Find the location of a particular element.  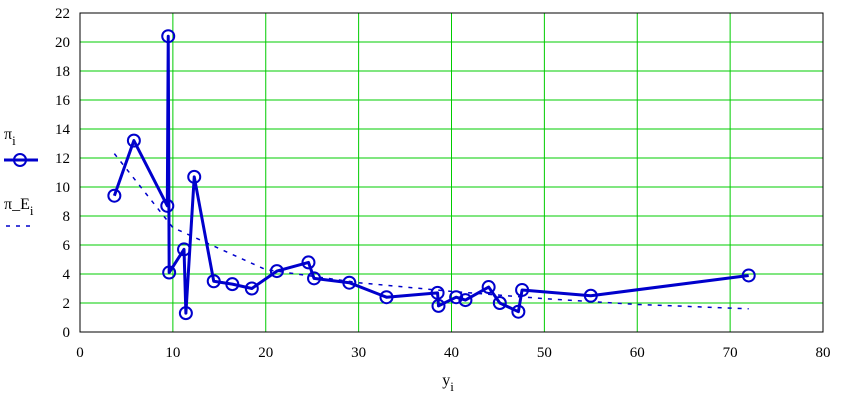

y-tick-label: 0 is located at coordinates (67, 333).